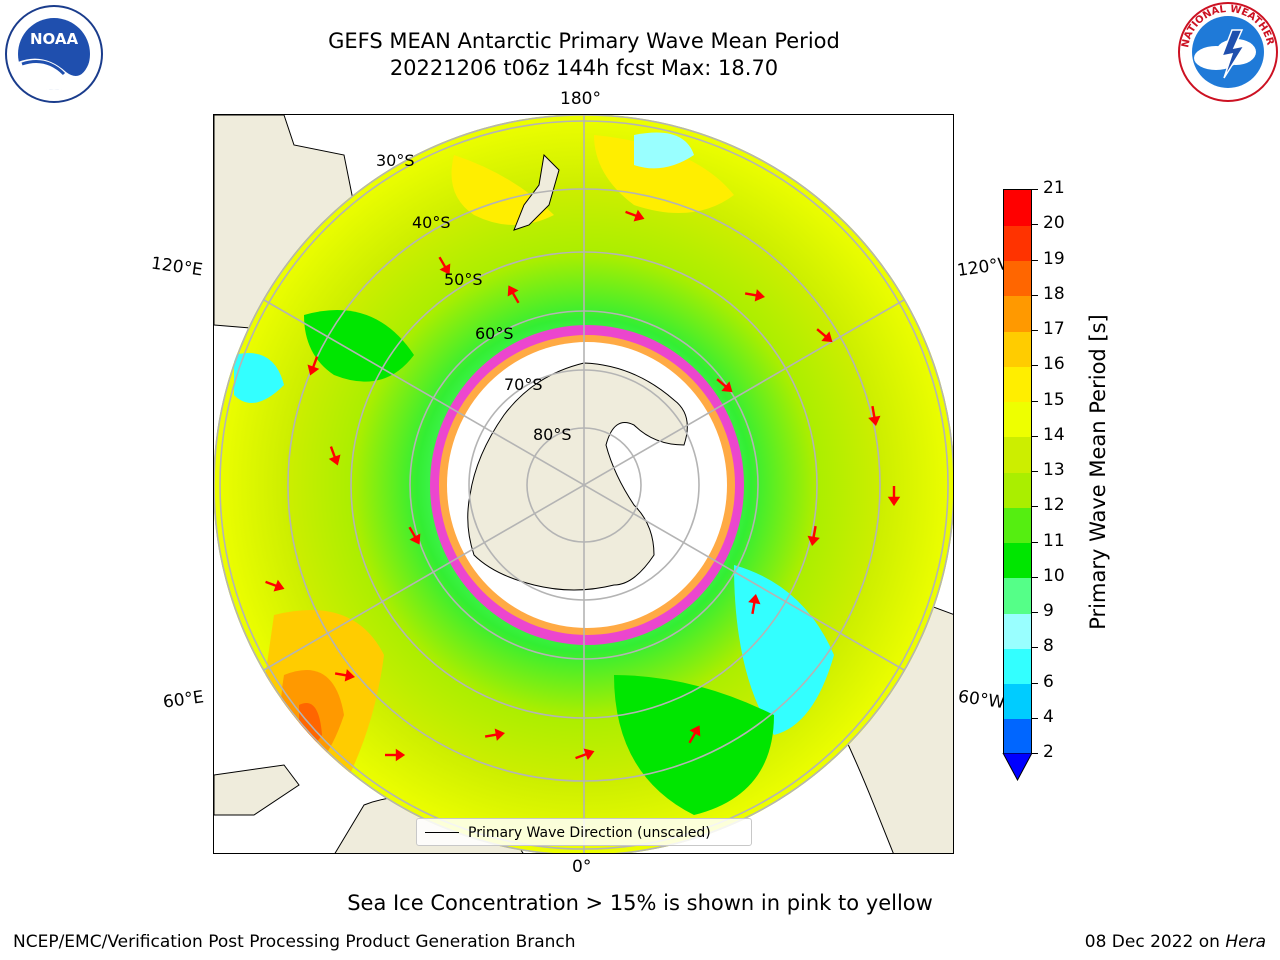 This screenshot has width=1280, height=960. What do you see at coordinates (1054, 223) in the screenshot?
I see `colorbar-tick-label: 20` at bounding box center [1054, 223].